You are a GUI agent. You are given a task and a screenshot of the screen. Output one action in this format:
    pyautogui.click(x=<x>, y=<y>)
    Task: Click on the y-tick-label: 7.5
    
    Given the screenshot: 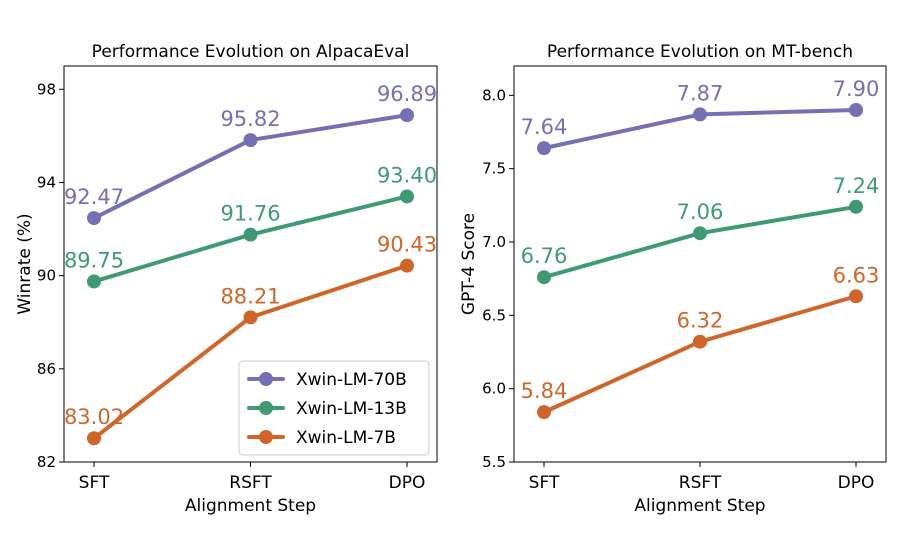 What is the action you would take?
    pyautogui.click(x=494, y=169)
    